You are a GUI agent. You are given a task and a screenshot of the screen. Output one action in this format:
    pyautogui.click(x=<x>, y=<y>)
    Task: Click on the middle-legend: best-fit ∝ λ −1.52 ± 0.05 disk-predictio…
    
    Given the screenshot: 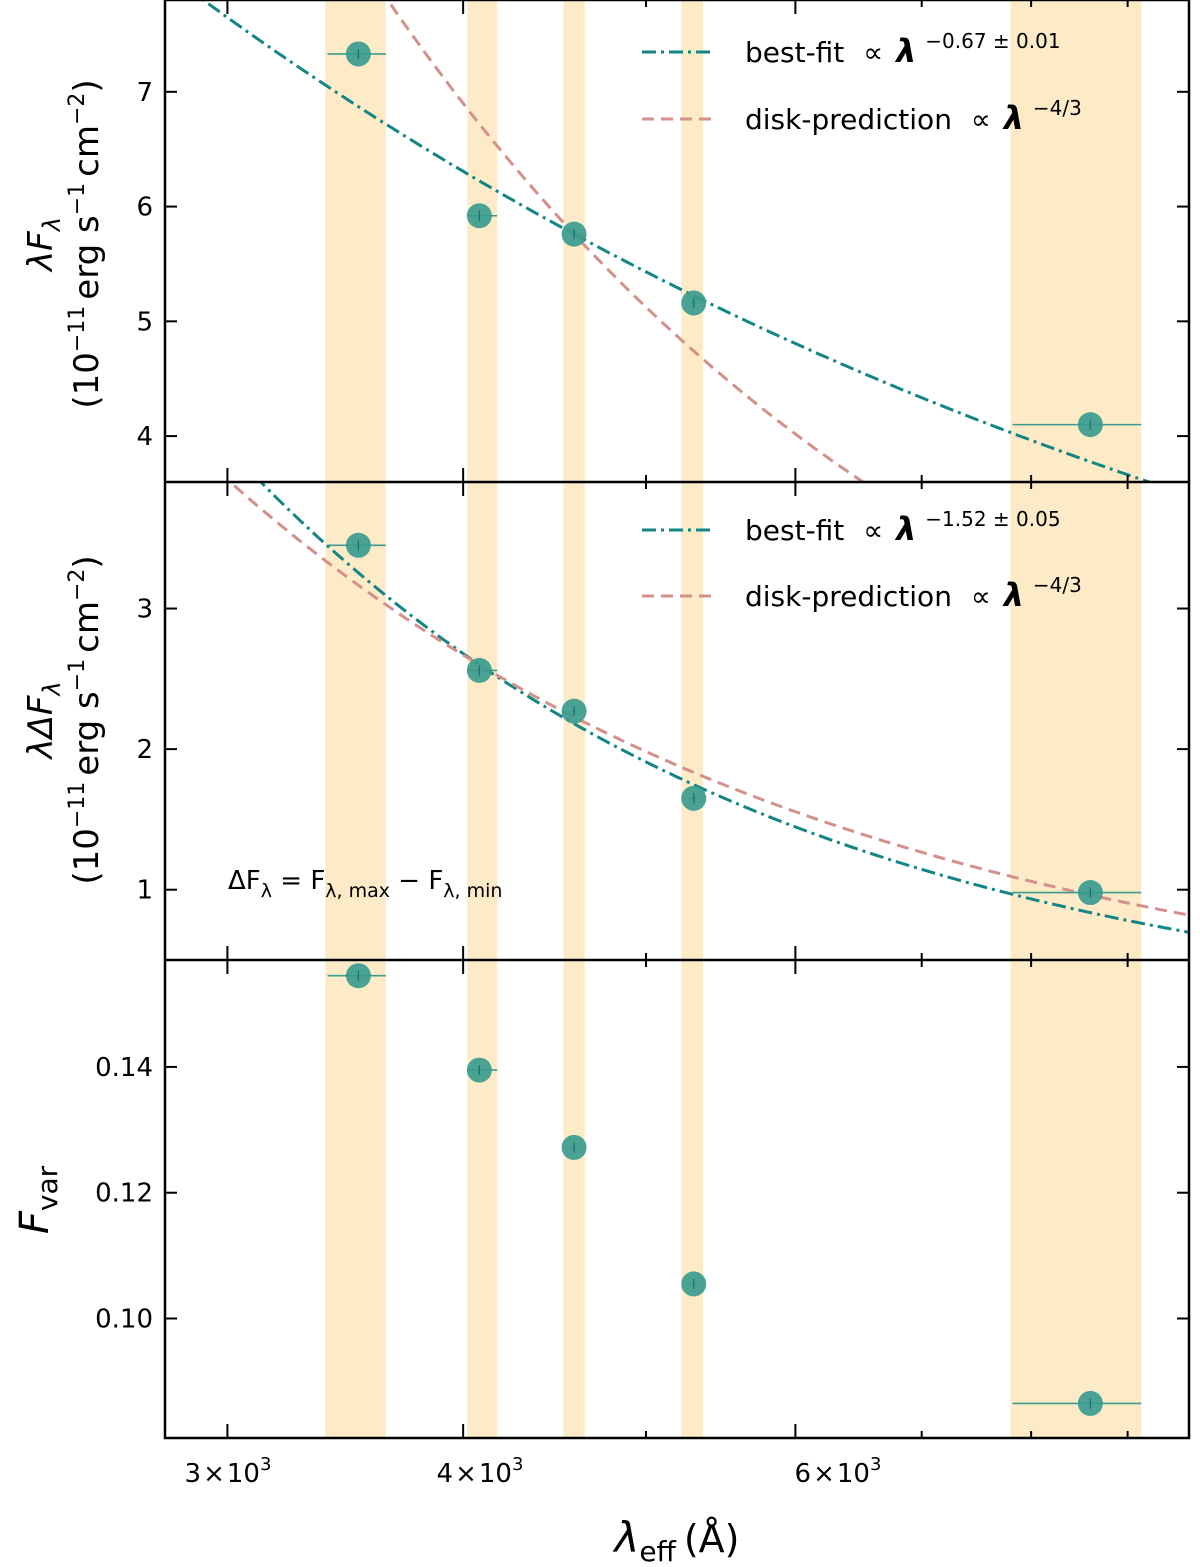 What is the action you would take?
    pyautogui.click(x=862, y=560)
    